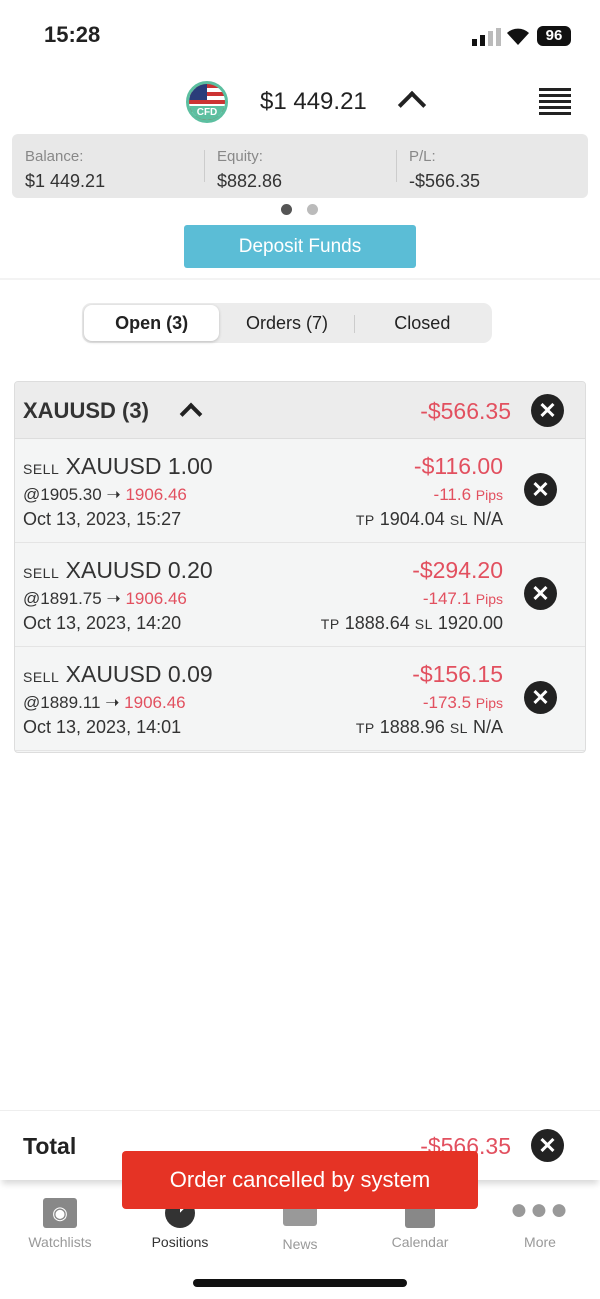 Image resolution: width=600 pixels, height=1299 pixels. What do you see at coordinates (300, 279) in the screenshot?
I see `divider` at bounding box center [300, 279].